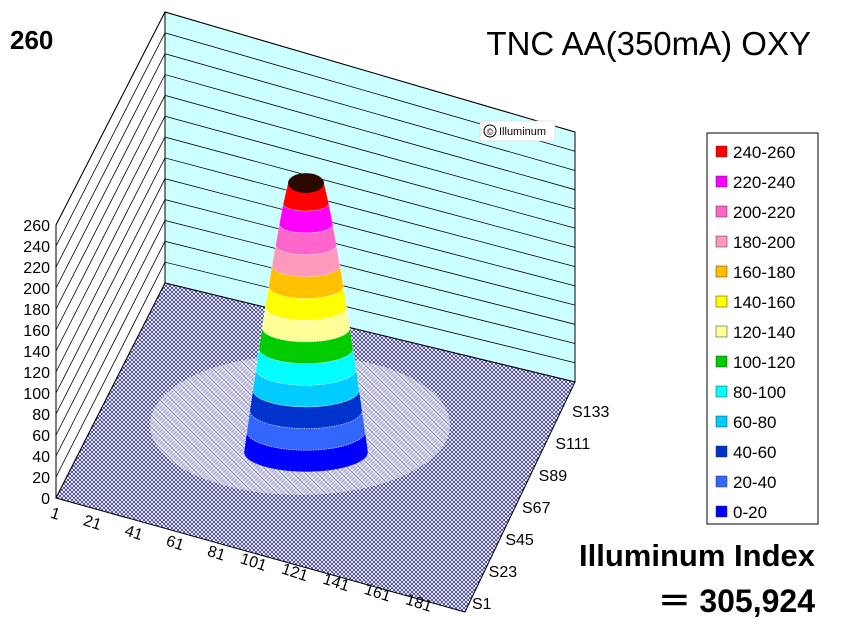  I want to click on chart-title: TNC AA(350mA) OXY, so click(648, 43).